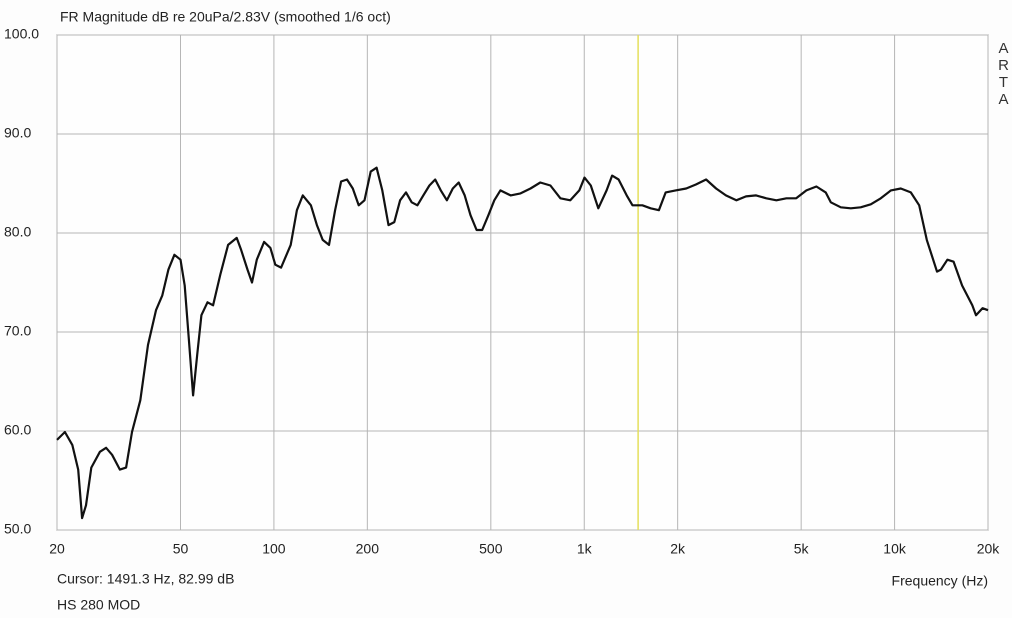 This screenshot has width=1012, height=618. What do you see at coordinates (940, 581) in the screenshot?
I see `x-axis-label: Frequency (Hz)` at bounding box center [940, 581].